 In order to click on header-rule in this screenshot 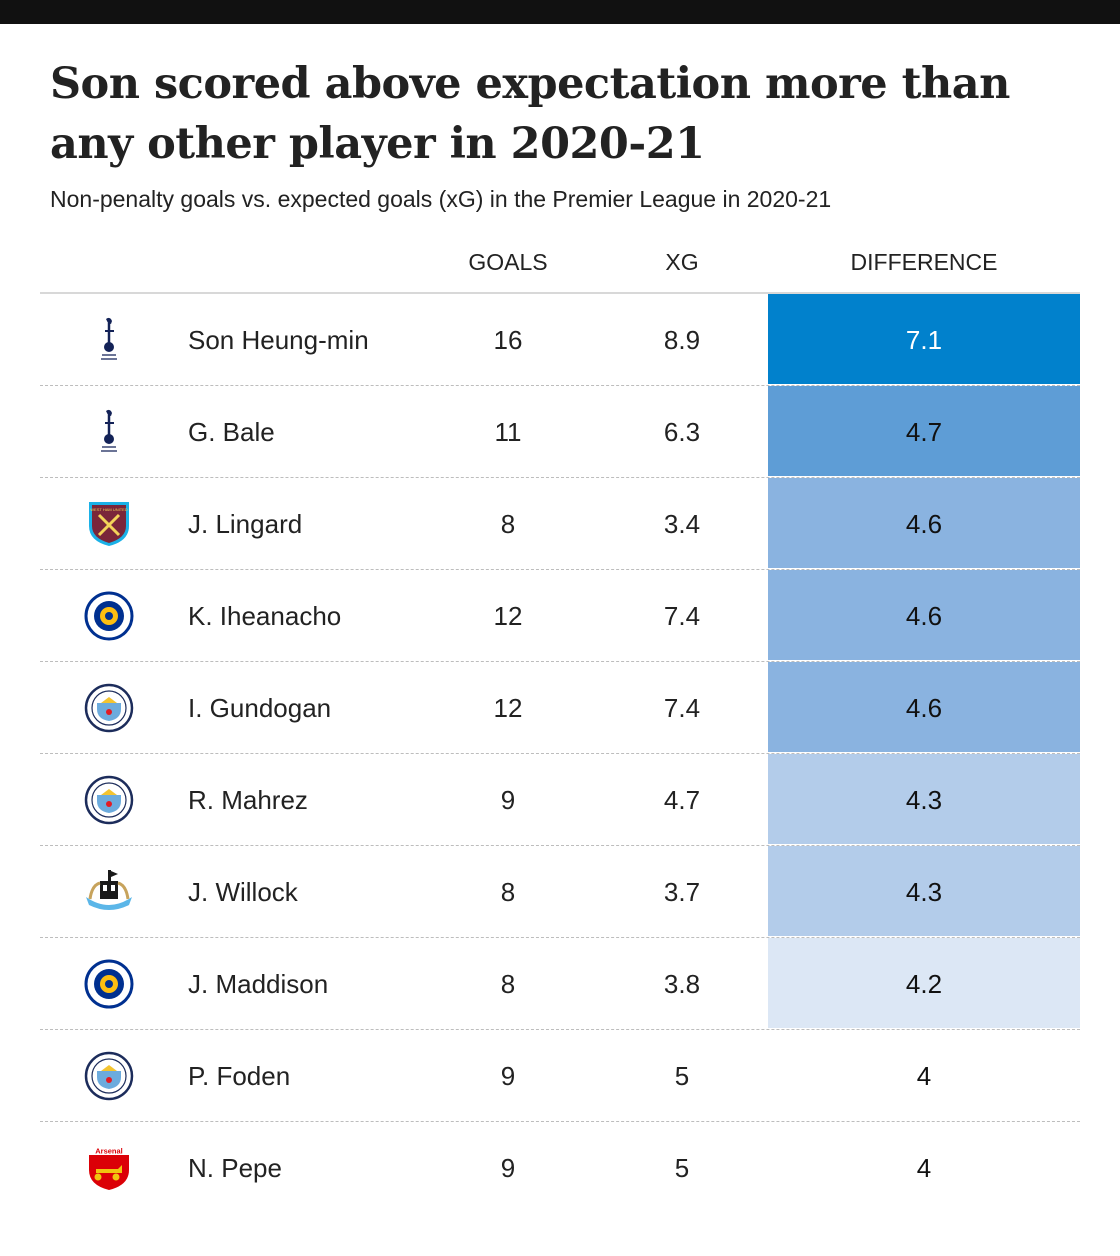, I will do `click(560, 293)`.